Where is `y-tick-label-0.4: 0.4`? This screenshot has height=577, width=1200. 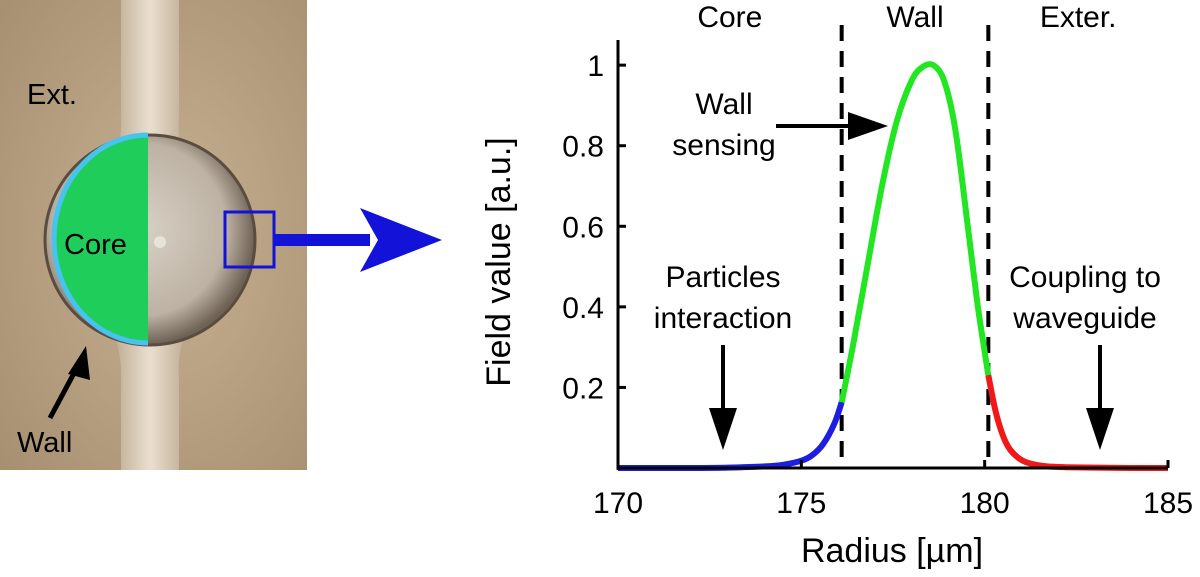 y-tick-label-0.4: 0.4 is located at coordinates (583, 308).